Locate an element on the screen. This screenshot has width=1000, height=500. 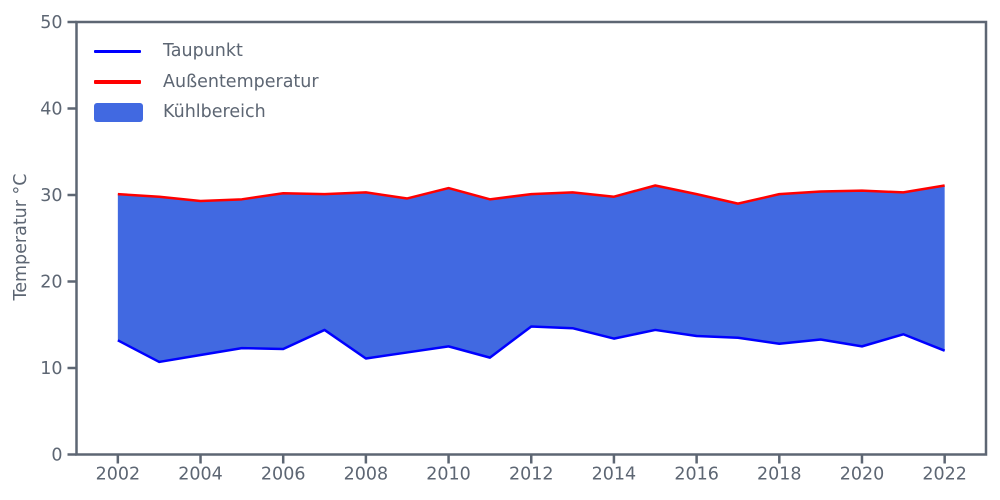
auentemperatur-line is located at coordinates (531, 194).